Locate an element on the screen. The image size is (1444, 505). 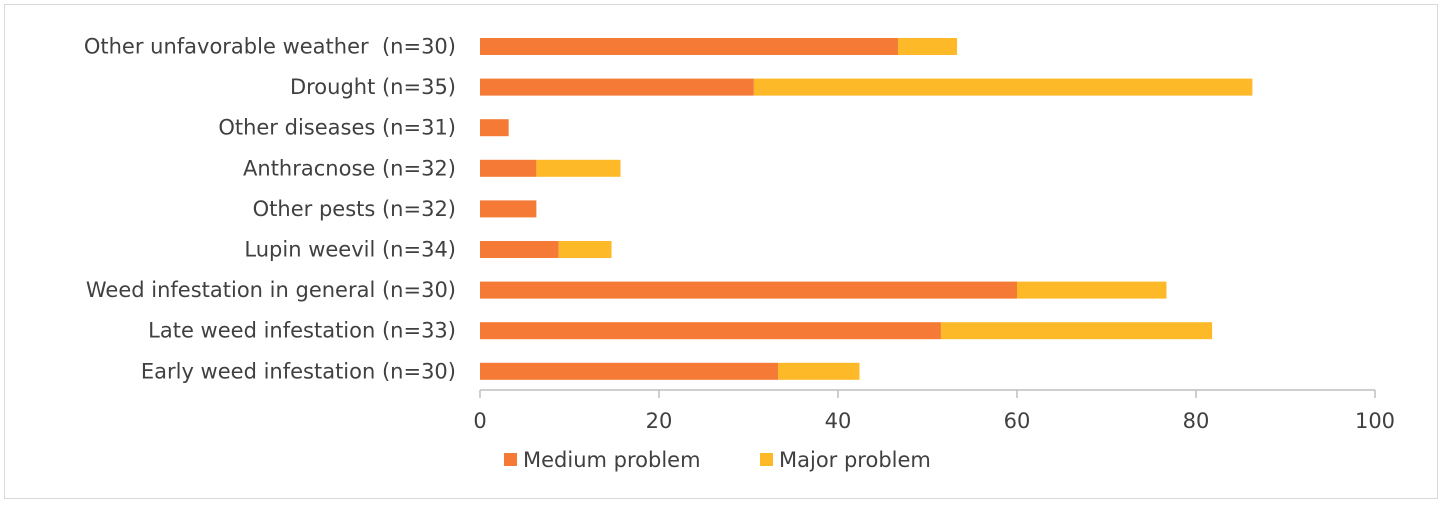
legend: Medium problem Major problem is located at coordinates (717, 460).